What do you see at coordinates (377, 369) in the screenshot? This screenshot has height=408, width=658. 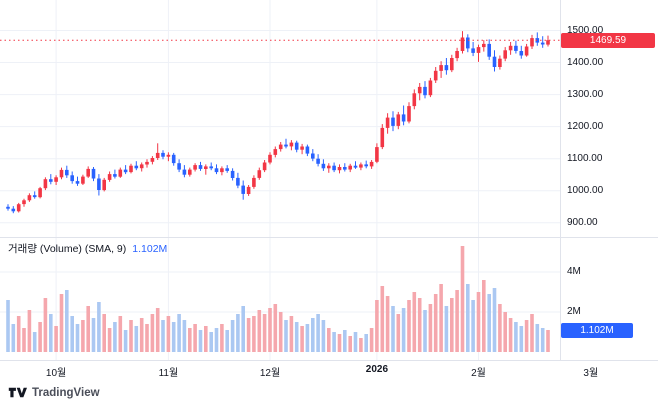 I see `time-axis-label: 2026` at bounding box center [377, 369].